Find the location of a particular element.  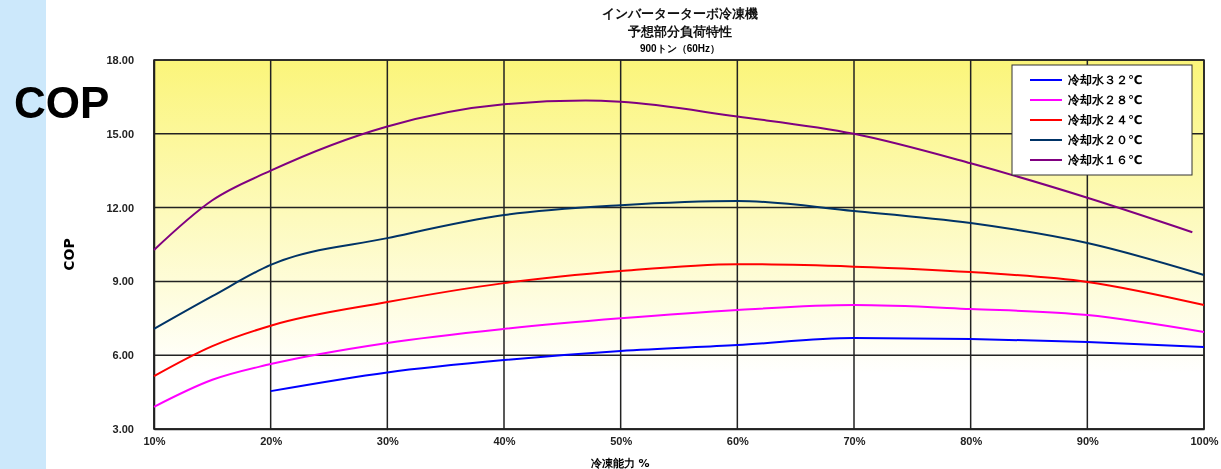

x-tick-label: 10% is located at coordinates (154, 440).